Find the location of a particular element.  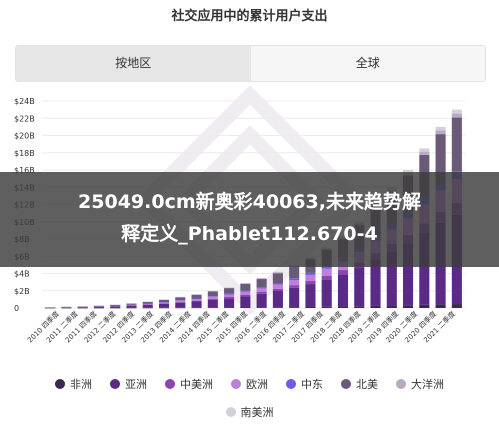

banner-line-1: 25049.0cm新奥彩40063,未来趋势解 is located at coordinates (249, 202).